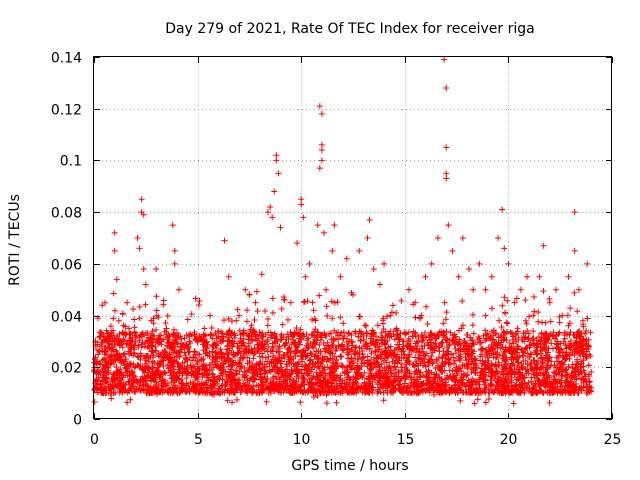 Image resolution: width=640 pixels, height=480 pixels. What do you see at coordinates (94, 440) in the screenshot?
I see `x-tick-label: 0` at bounding box center [94, 440].